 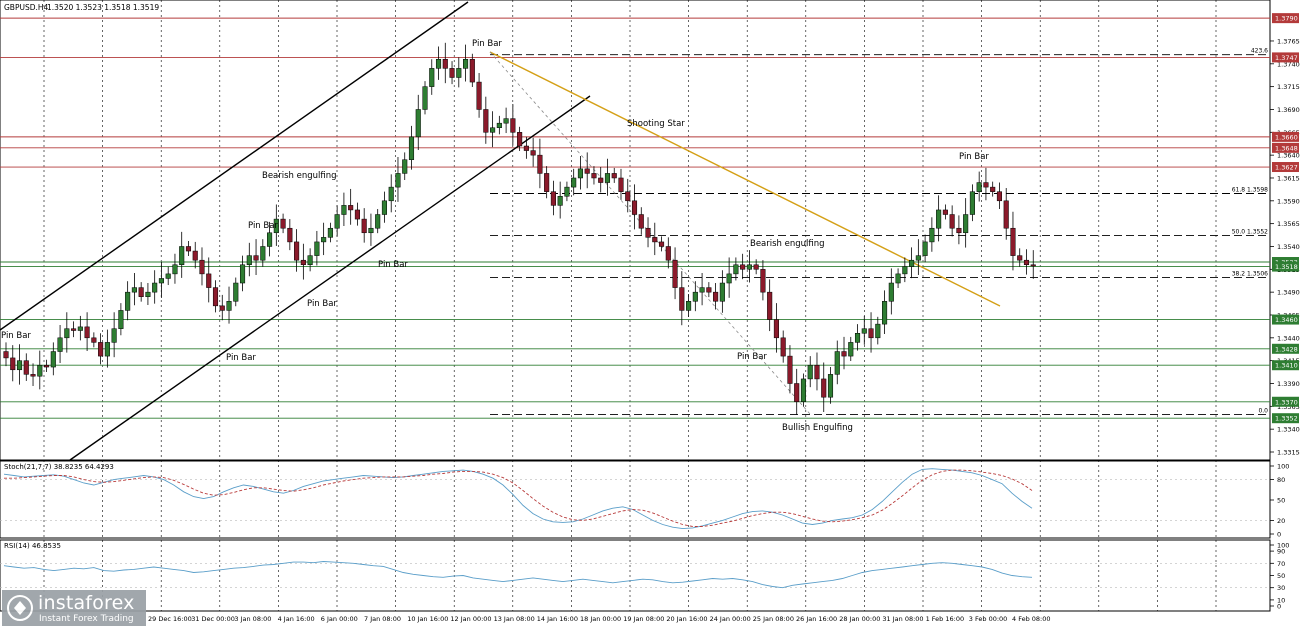 I want to click on time-tick-label: 26 Jan 16:00, so click(x=816, y=619).